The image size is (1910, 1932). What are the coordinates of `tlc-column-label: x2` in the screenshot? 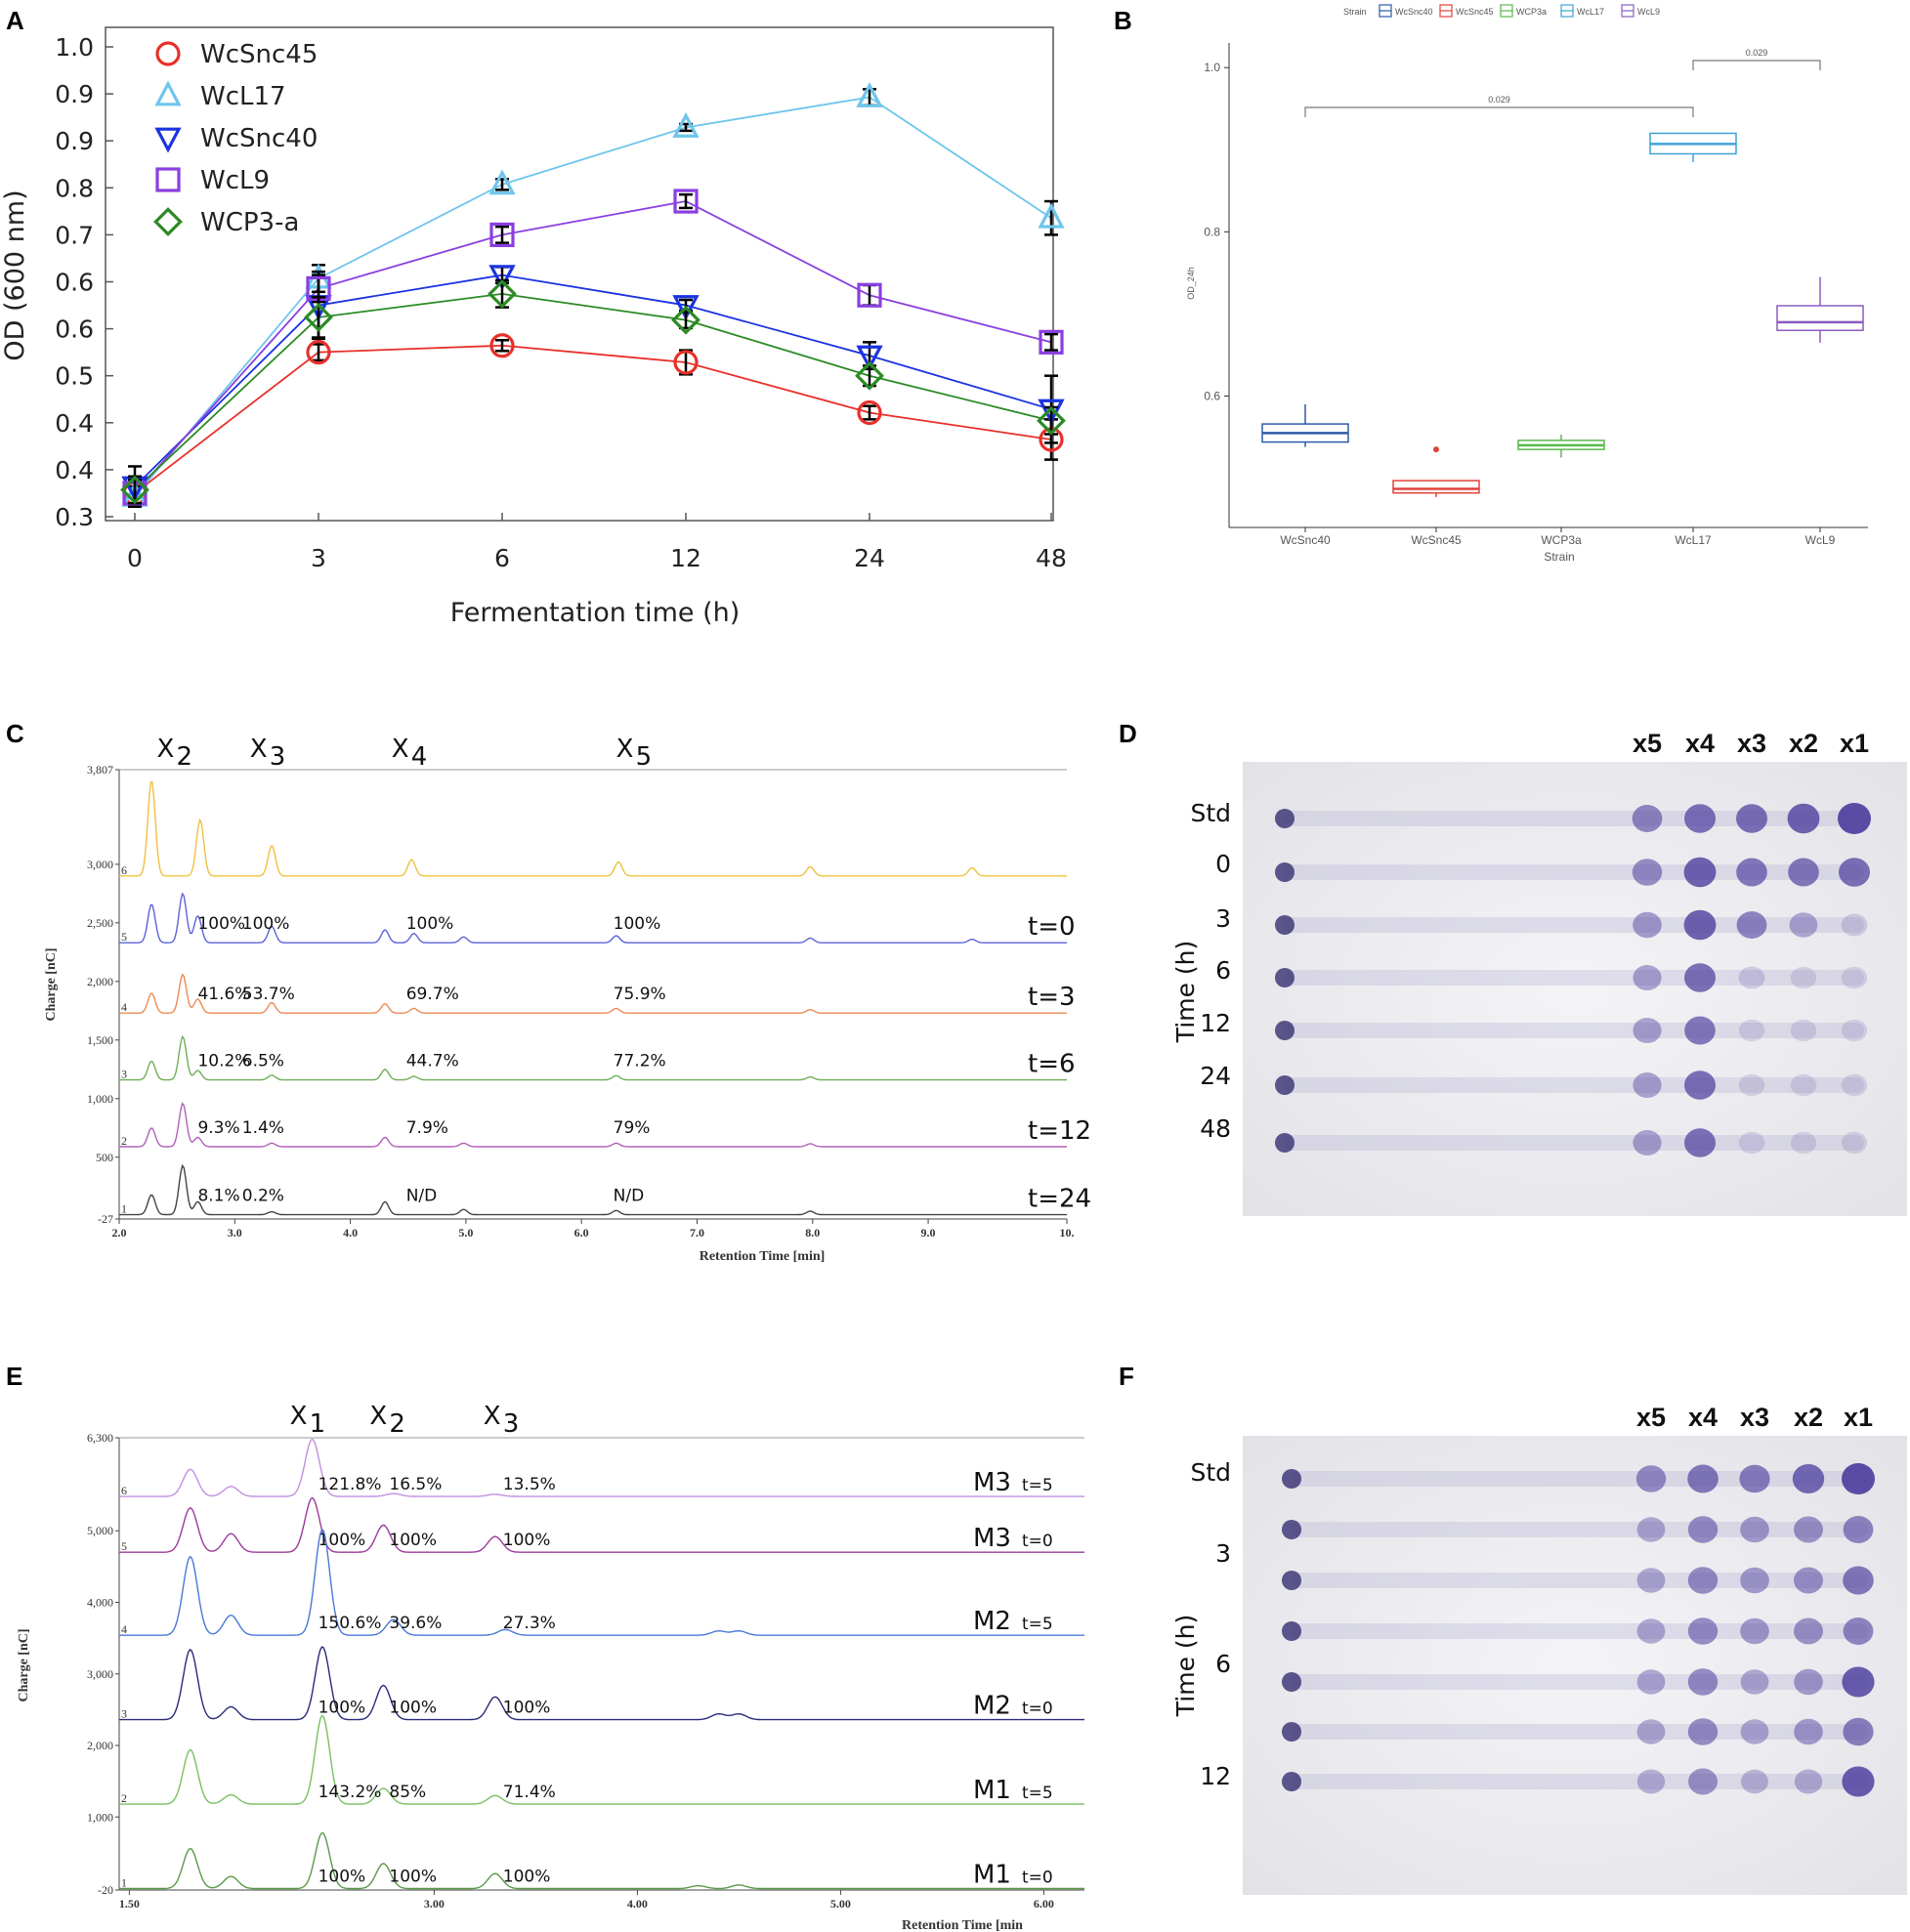 It's located at (1804, 743).